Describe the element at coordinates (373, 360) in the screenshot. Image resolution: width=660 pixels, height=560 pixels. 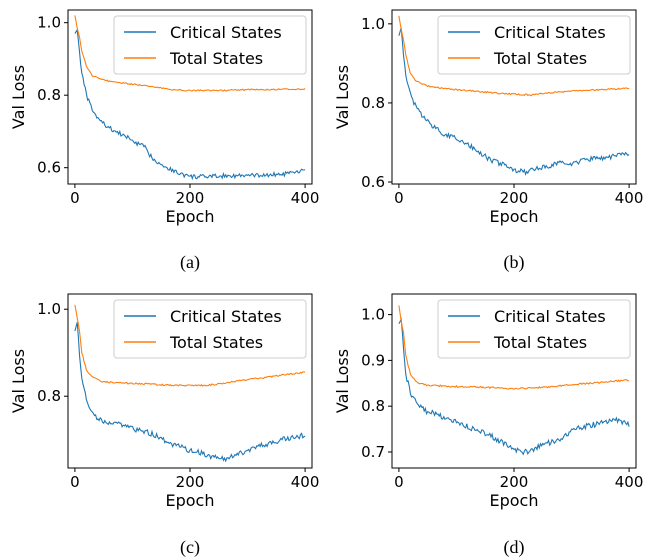
I see `y-tick-label: 0.9` at that location.